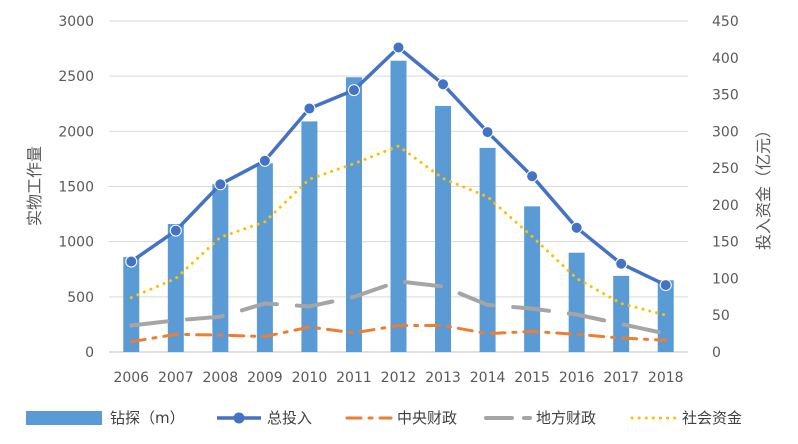 The width and height of the screenshot is (798, 444). What do you see at coordinates (725, 22) in the screenshot?
I see `right-tick-label: 450` at bounding box center [725, 22].